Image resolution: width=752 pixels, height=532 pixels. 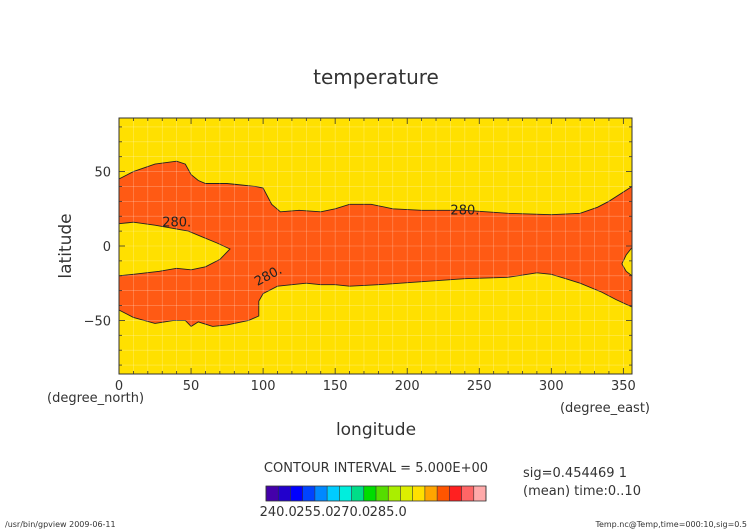 What do you see at coordinates (551, 386) in the screenshot?
I see `x-tick-label: 300` at bounding box center [551, 386].